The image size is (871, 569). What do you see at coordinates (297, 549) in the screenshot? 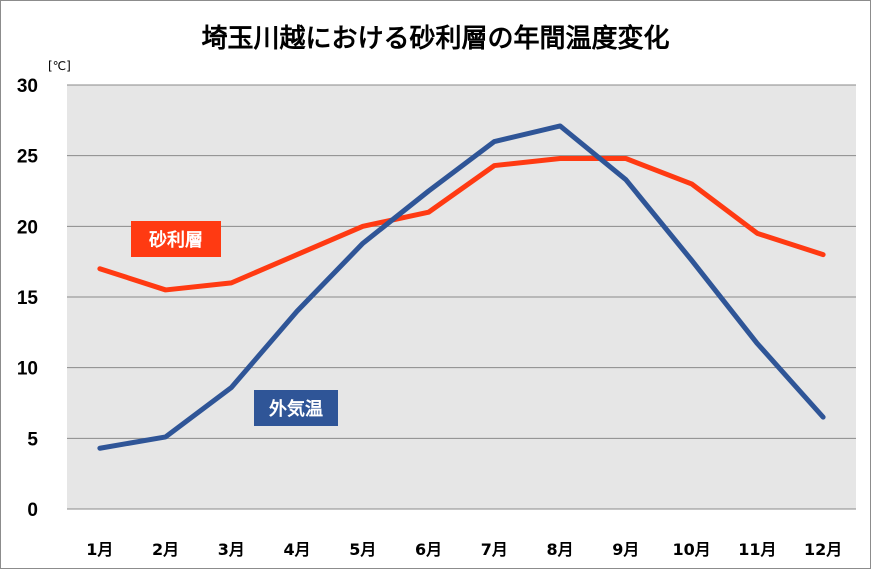
I see `x-tick-label: 4月` at bounding box center [297, 549].